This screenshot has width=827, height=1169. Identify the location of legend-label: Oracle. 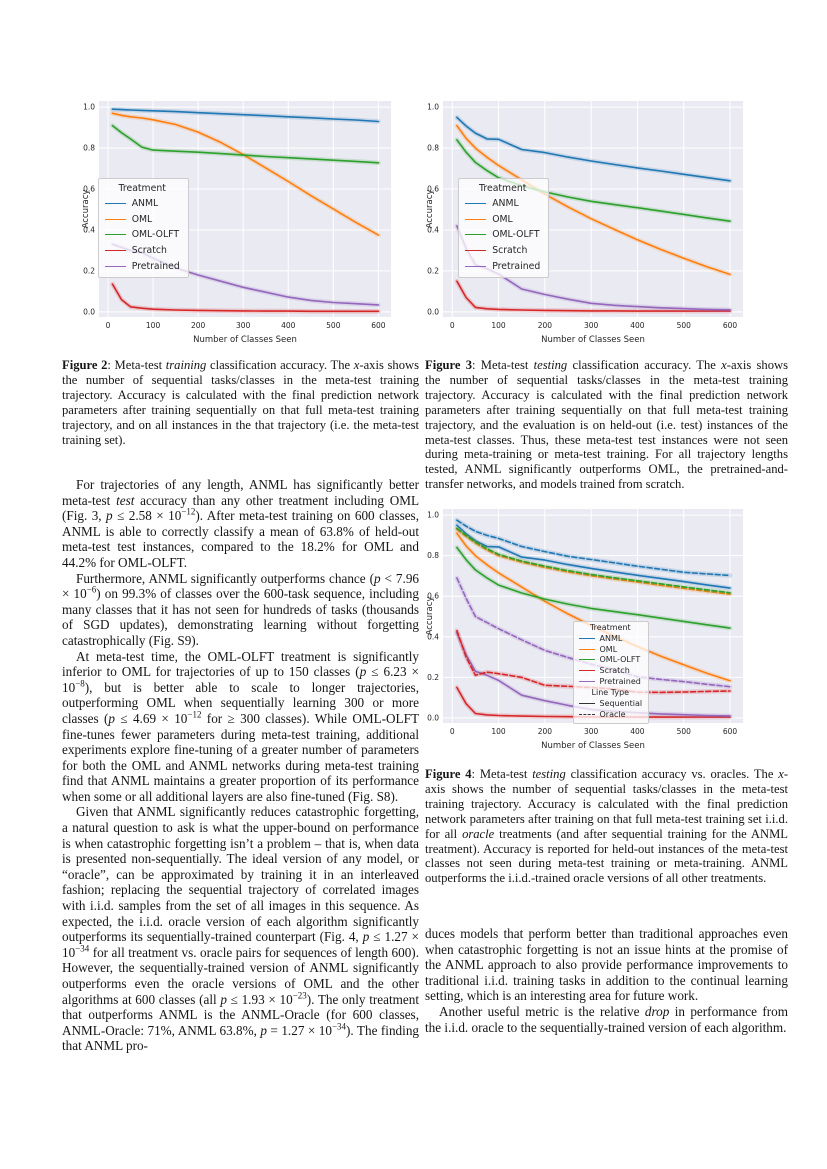
(612, 714).